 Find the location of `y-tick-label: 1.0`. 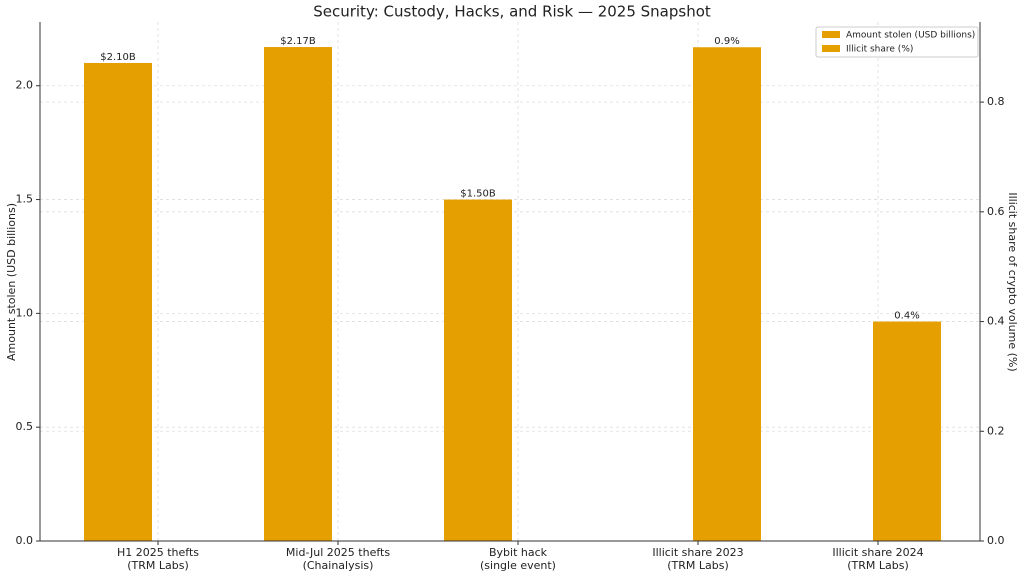

y-tick-label: 1.0 is located at coordinates (25, 312).